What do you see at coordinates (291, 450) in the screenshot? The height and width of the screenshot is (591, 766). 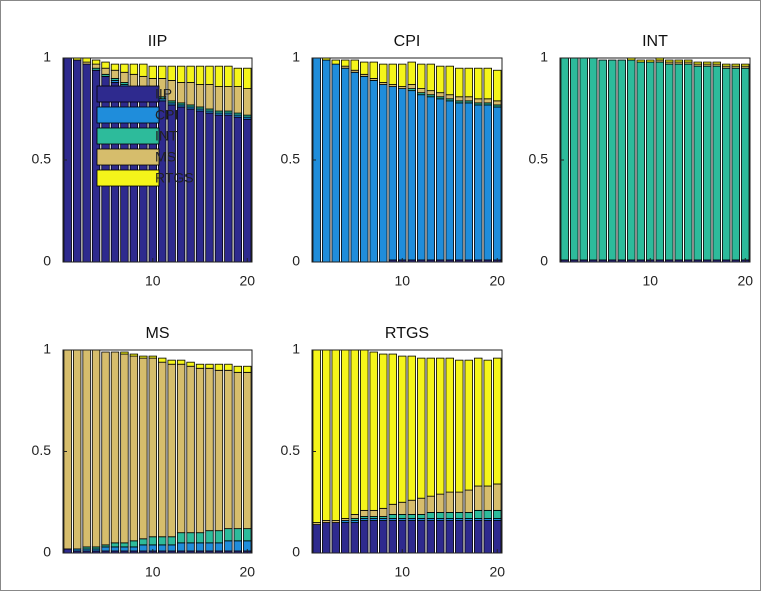 I see `y-tick-label: 0.5` at bounding box center [291, 450].